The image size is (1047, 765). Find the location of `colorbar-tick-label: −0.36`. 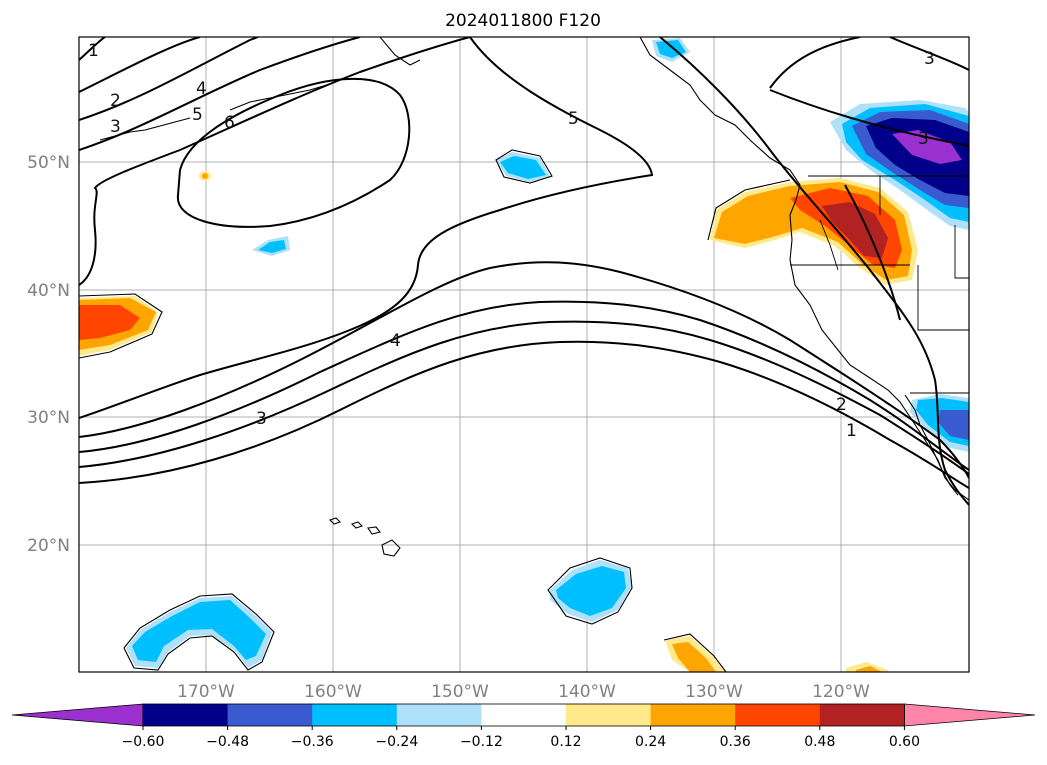

colorbar-tick-label: −0.36 is located at coordinates (312, 742).